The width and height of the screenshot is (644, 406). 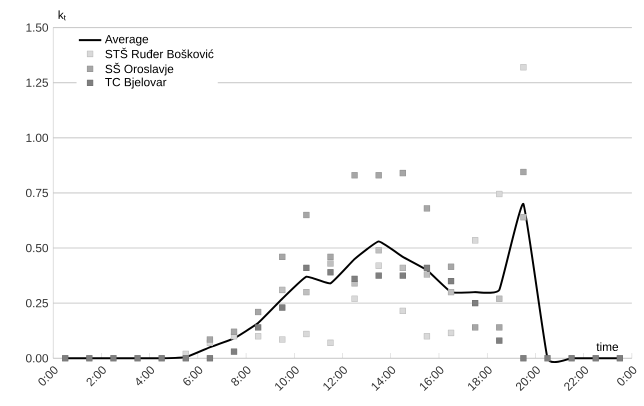 I want to click on x-axis-title: time, so click(x=607, y=347).